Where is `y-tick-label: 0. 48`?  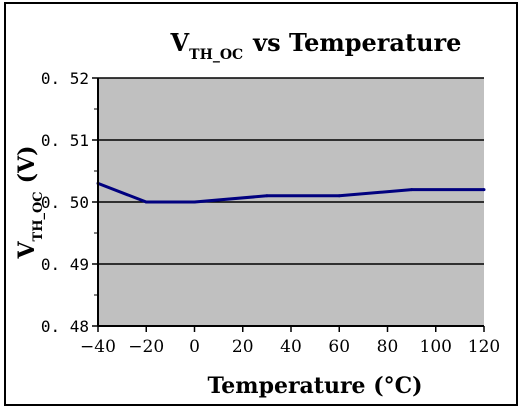 y-tick-label: 0. 48 is located at coordinates (65, 326).